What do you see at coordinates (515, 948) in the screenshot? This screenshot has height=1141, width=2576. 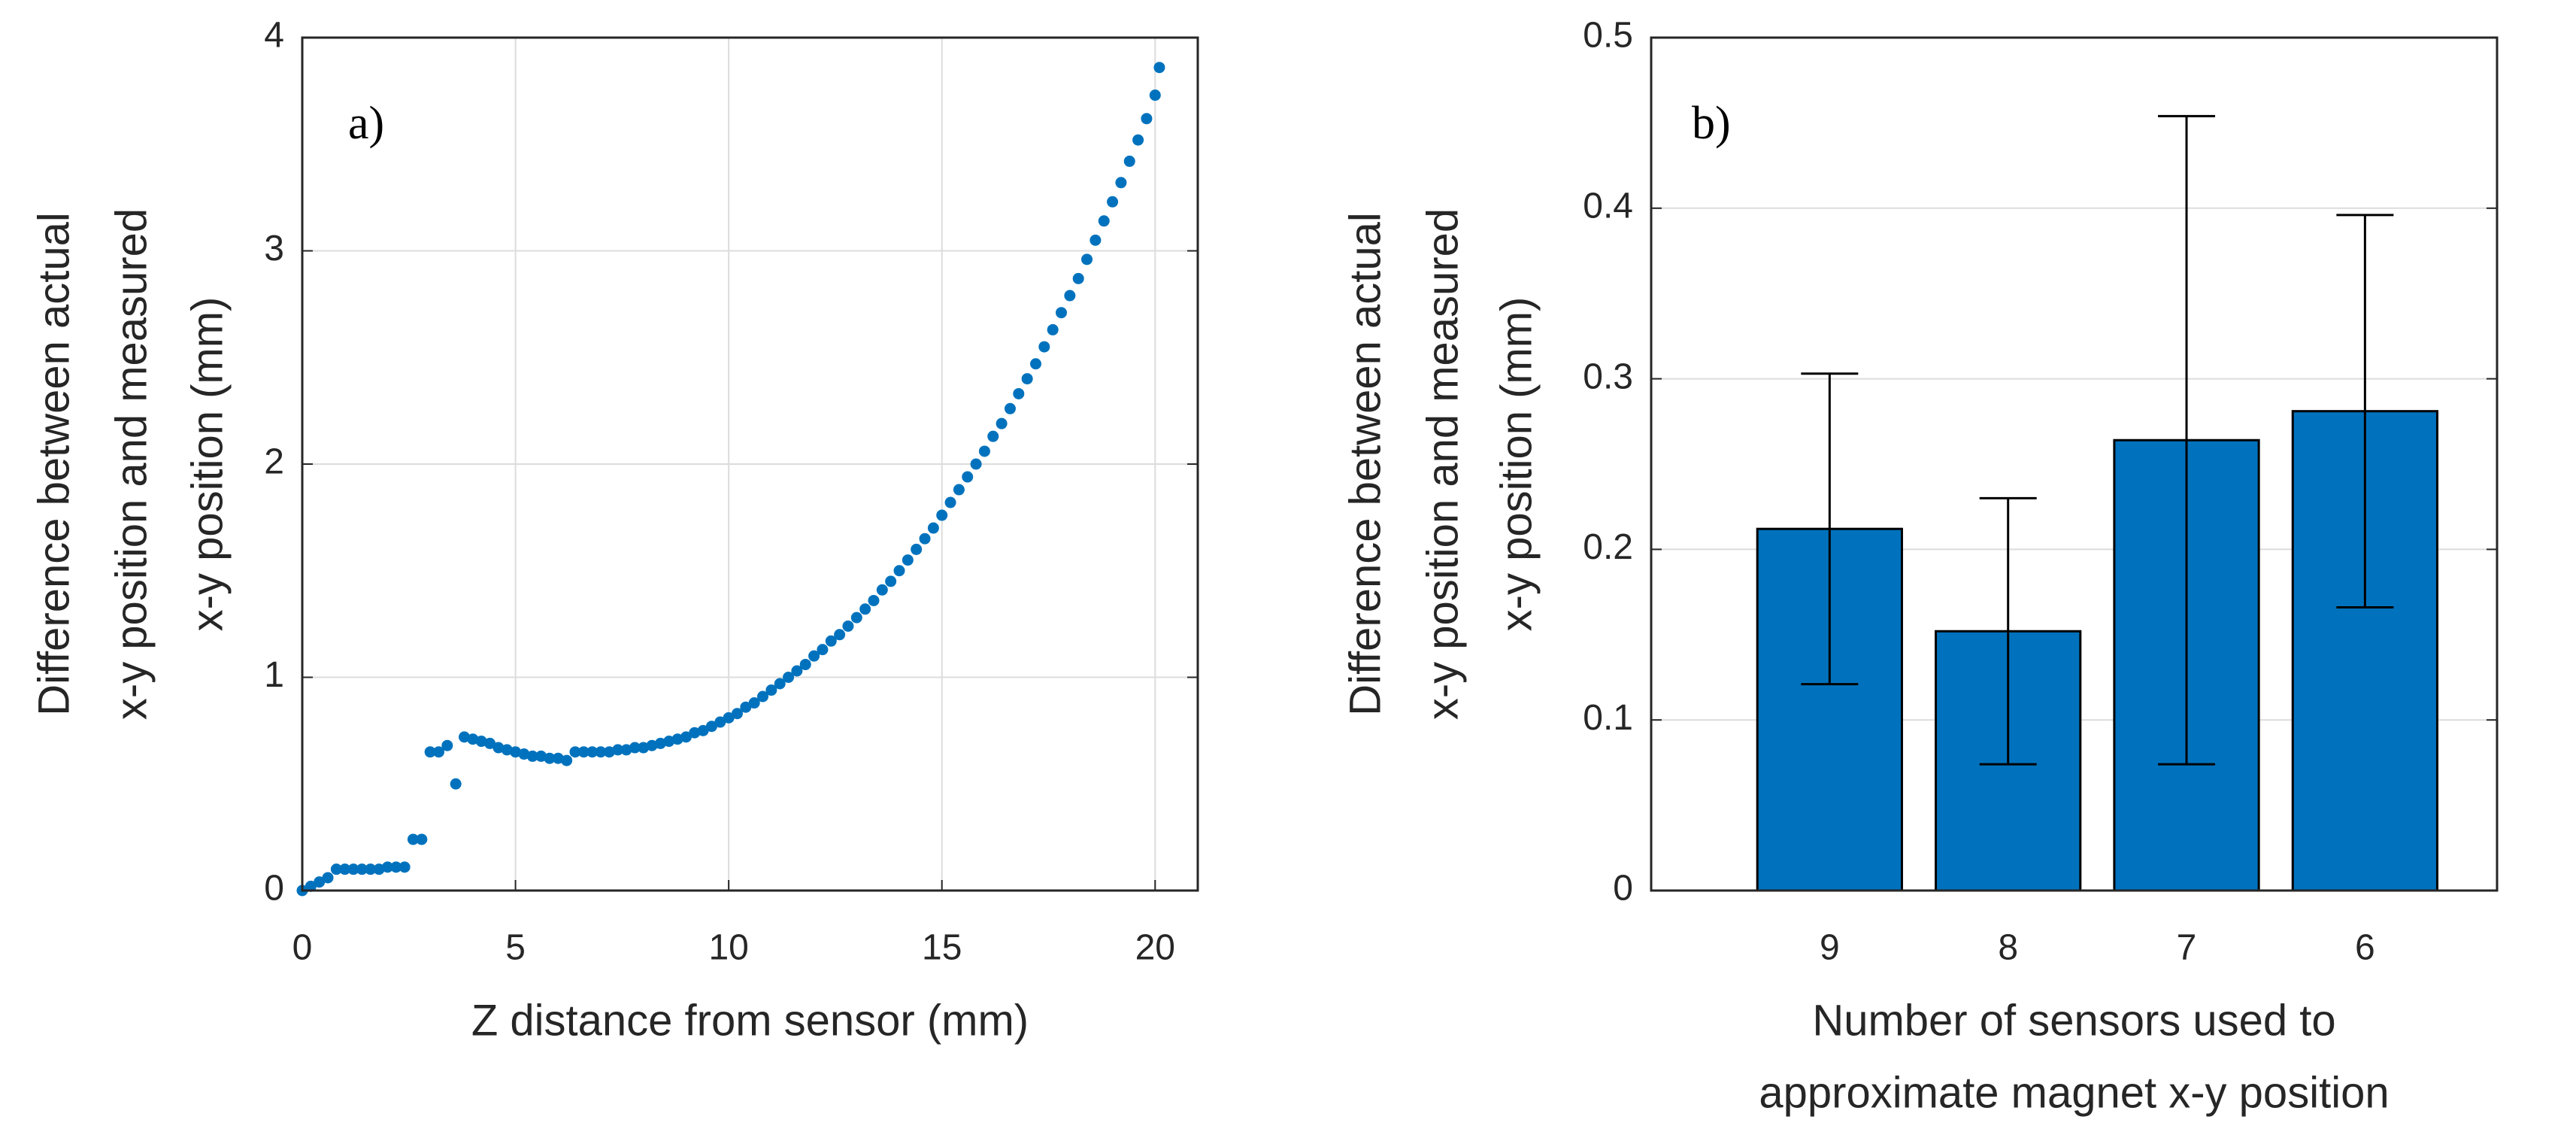 I see `x-tick-label: 5` at bounding box center [515, 948].